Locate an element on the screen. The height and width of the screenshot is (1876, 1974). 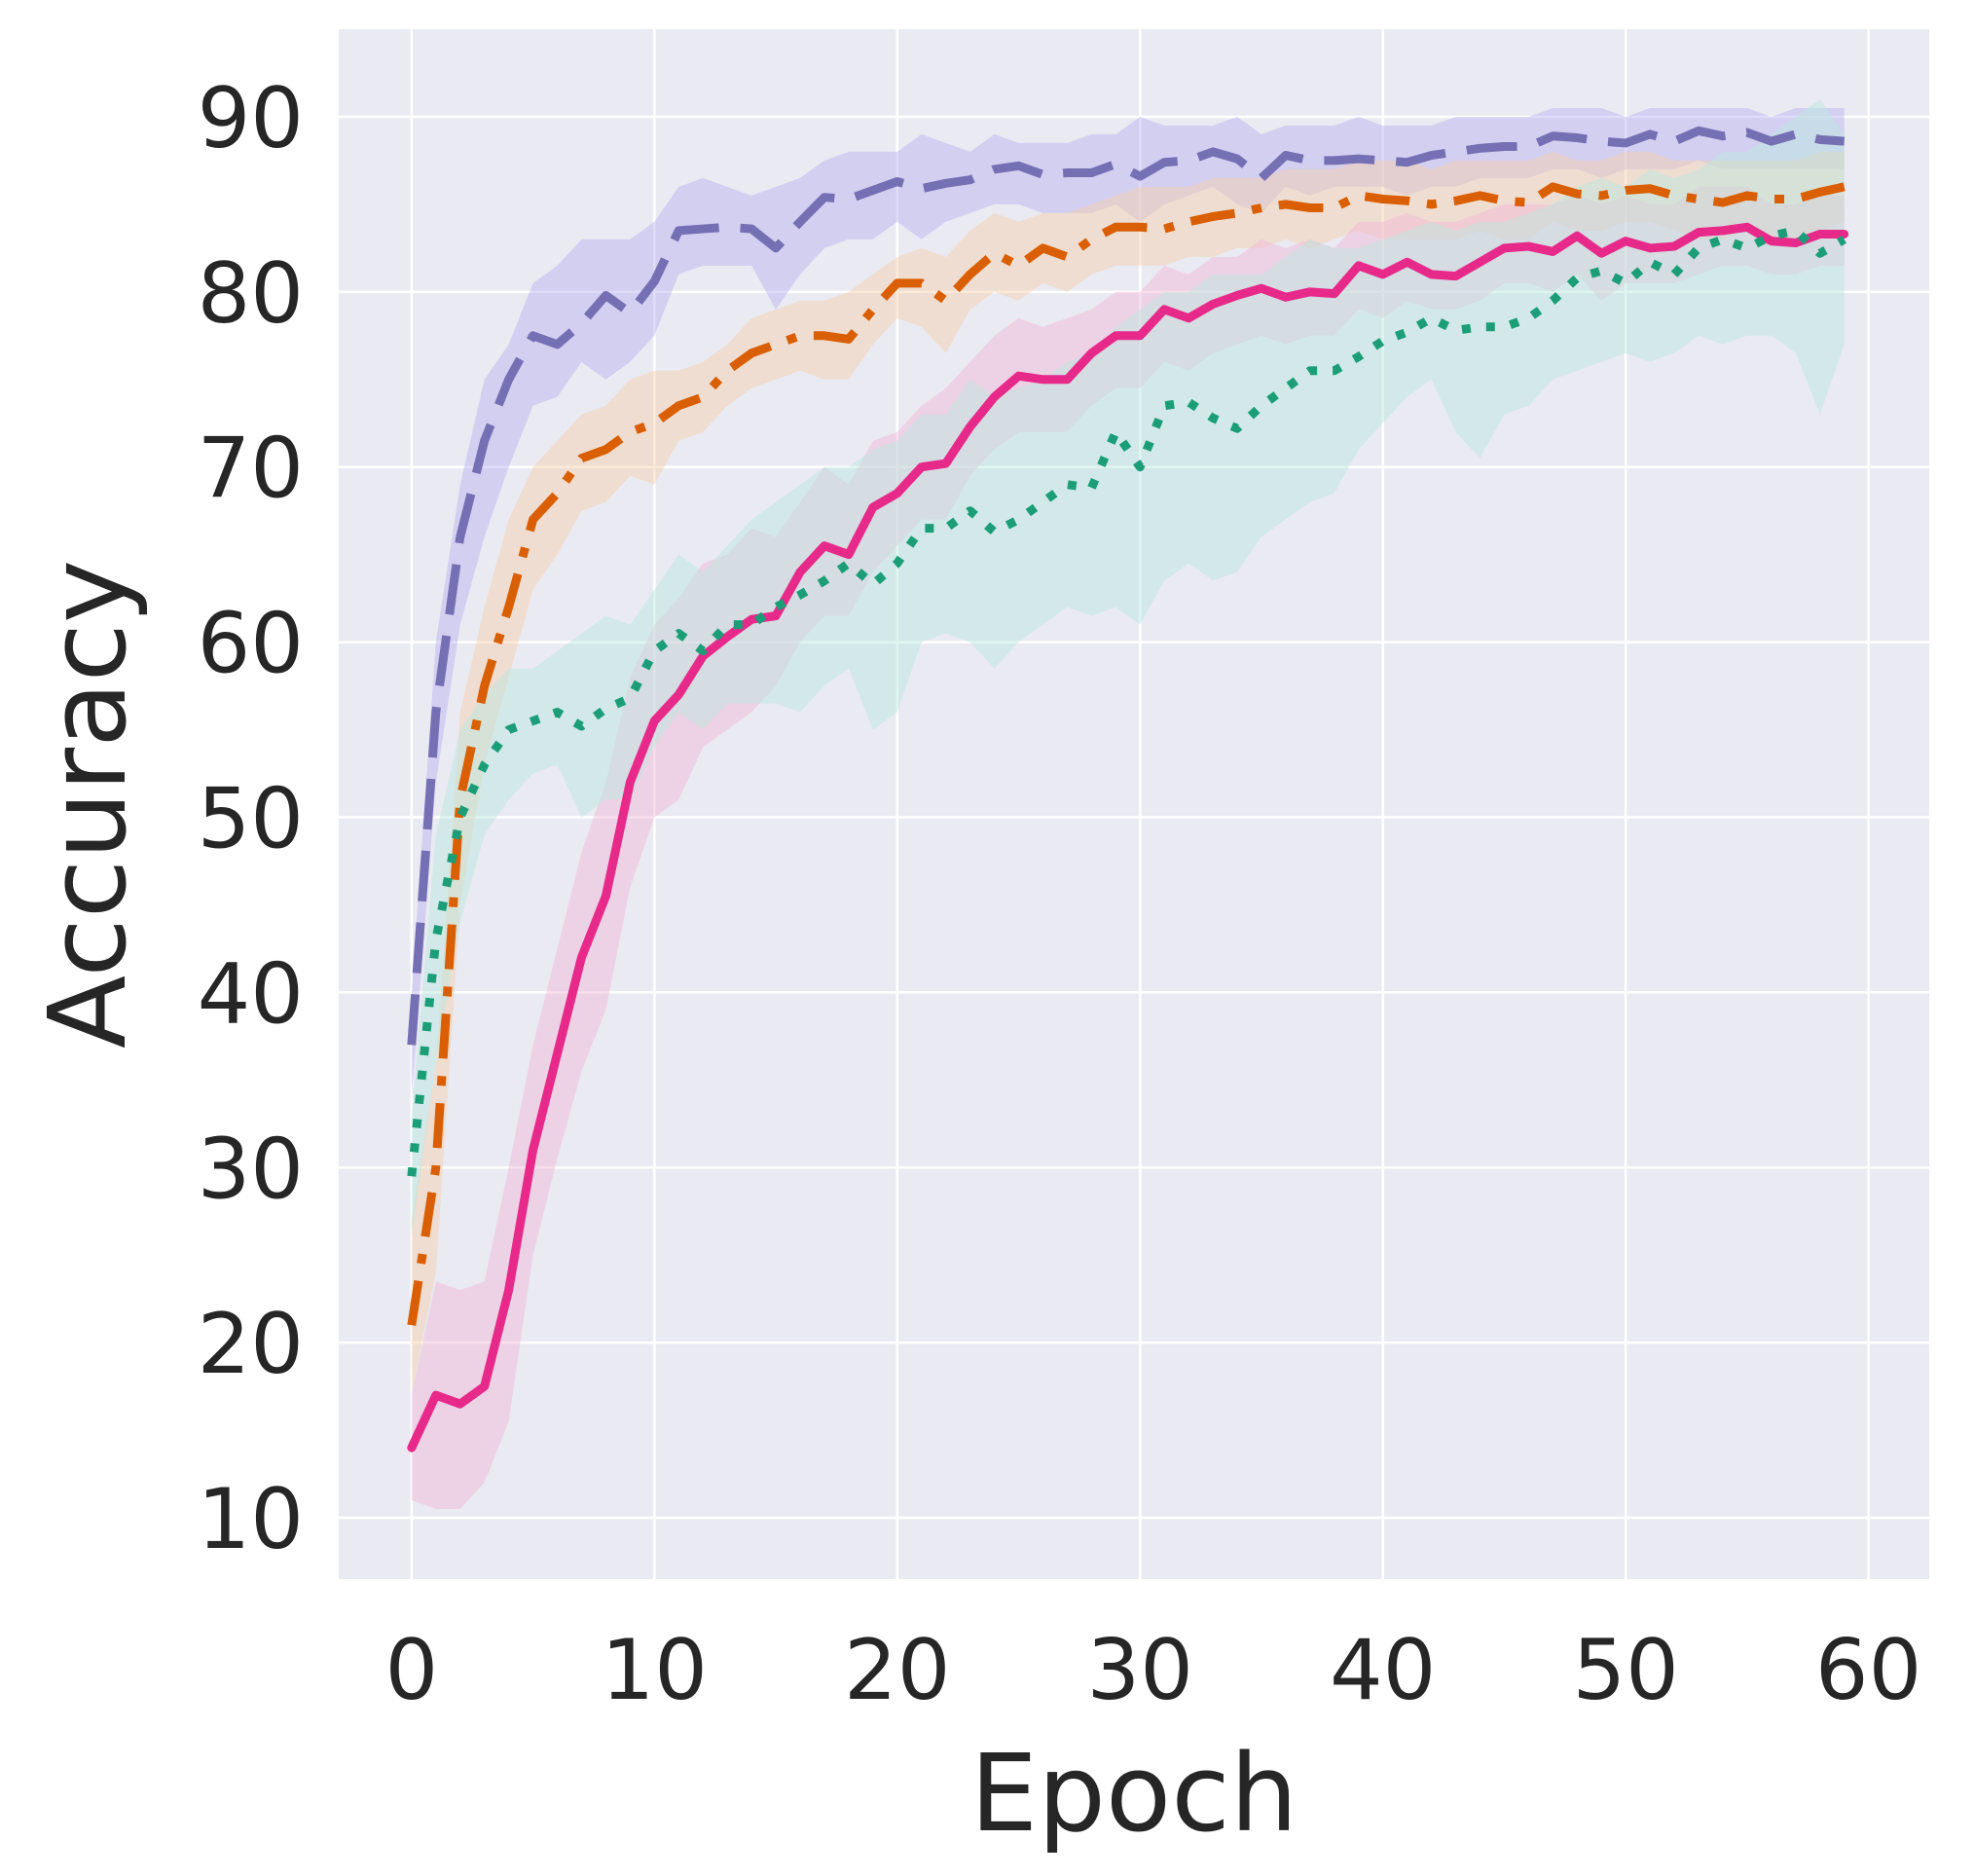
x-axis-label: Epoch is located at coordinates (1134, 1794).